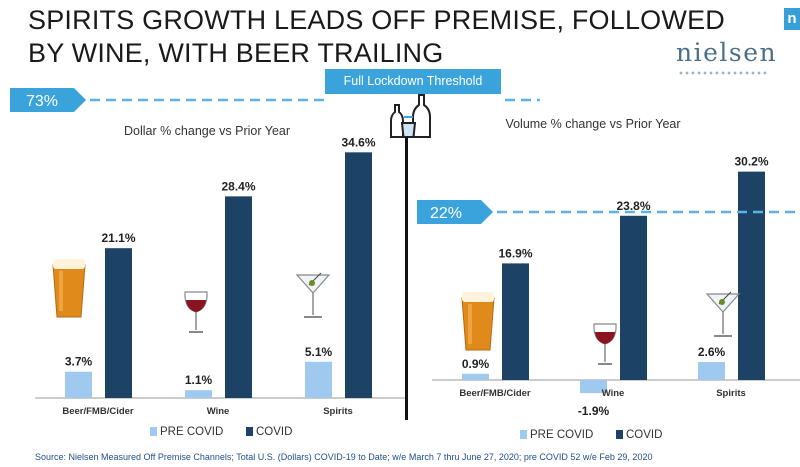 This screenshot has width=800, height=467. What do you see at coordinates (236, 53) in the screenshot?
I see `title-line-2: BY WINE, WITH BEER TRAILING` at bounding box center [236, 53].